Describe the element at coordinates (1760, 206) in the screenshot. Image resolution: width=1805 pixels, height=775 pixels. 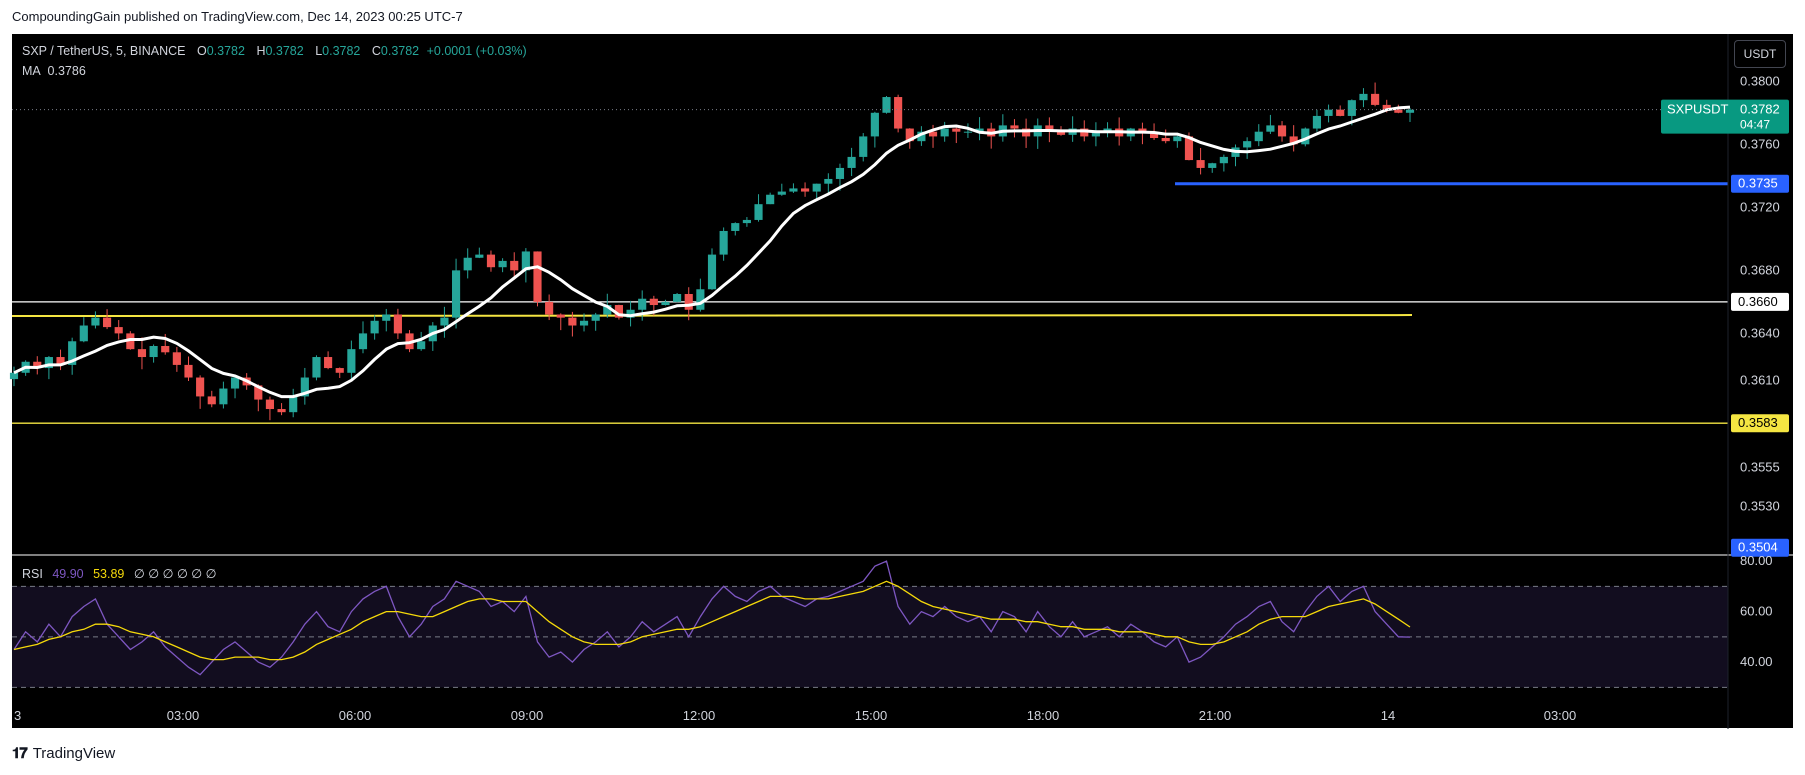
I see `price-tick-label: 0.3720` at that location.